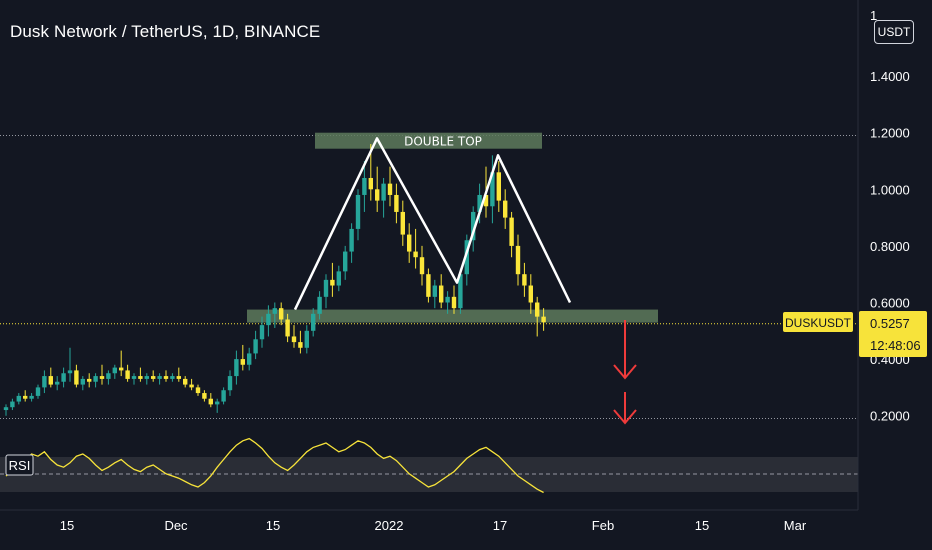 This screenshot has height=550, width=932. I want to click on last-price-label: 0.5257, so click(890, 323).